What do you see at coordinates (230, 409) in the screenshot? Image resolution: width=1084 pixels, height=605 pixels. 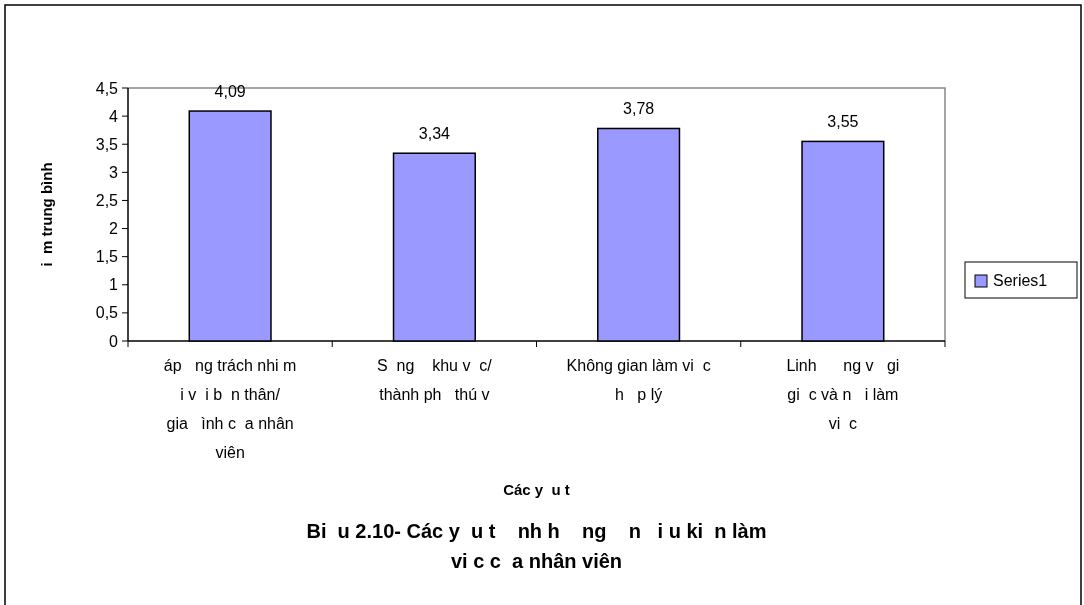 I see `x-tick-label: áp ng trách nhi m i v i b n thân/ gia ình c a nhân viên` at bounding box center [230, 409].